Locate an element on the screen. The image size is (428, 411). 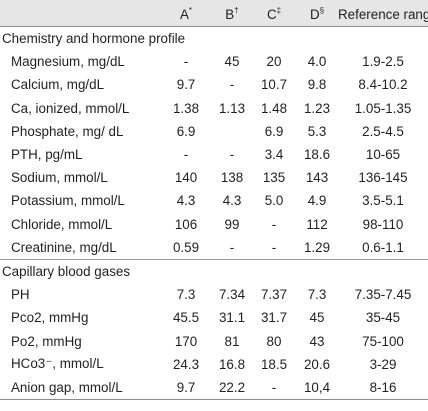
value-b: 45 is located at coordinates (232, 62).